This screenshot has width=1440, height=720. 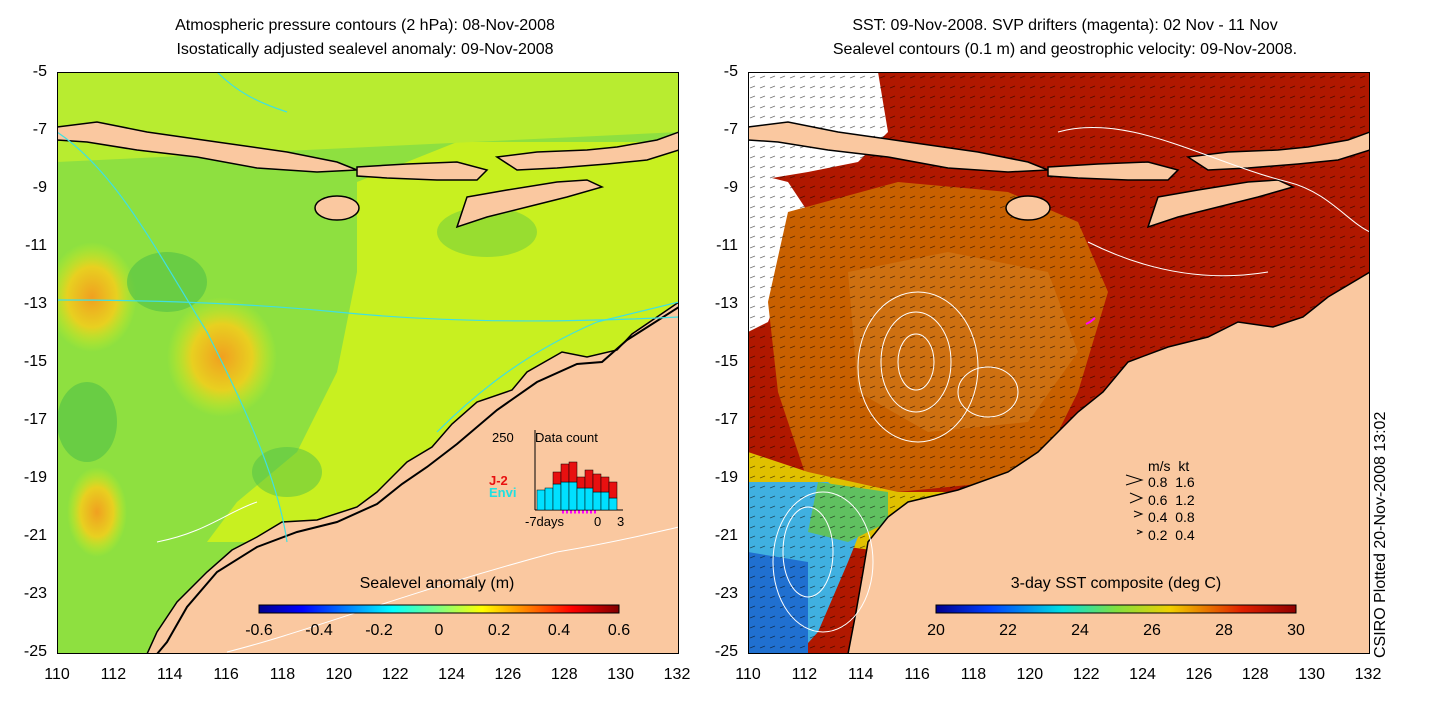 What do you see at coordinates (621, 521) in the screenshot?
I see `inset-x-right: 3` at bounding box center [621, 521].